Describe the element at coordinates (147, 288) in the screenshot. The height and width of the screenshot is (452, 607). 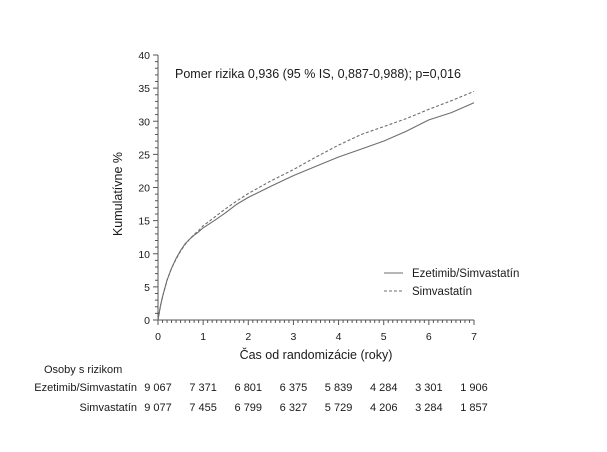
I see `y-tick-label: 5` at that location.